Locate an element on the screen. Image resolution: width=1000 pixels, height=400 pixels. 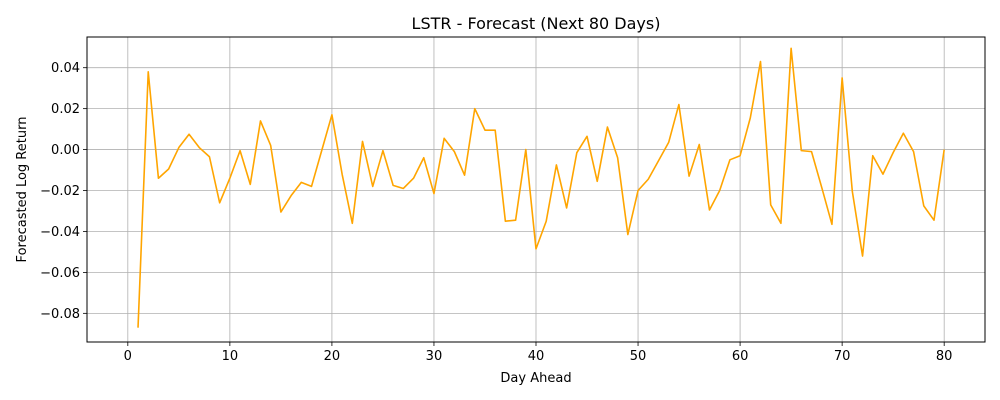
y-tick-label: −0.06 is located at coordinates (60, 273).